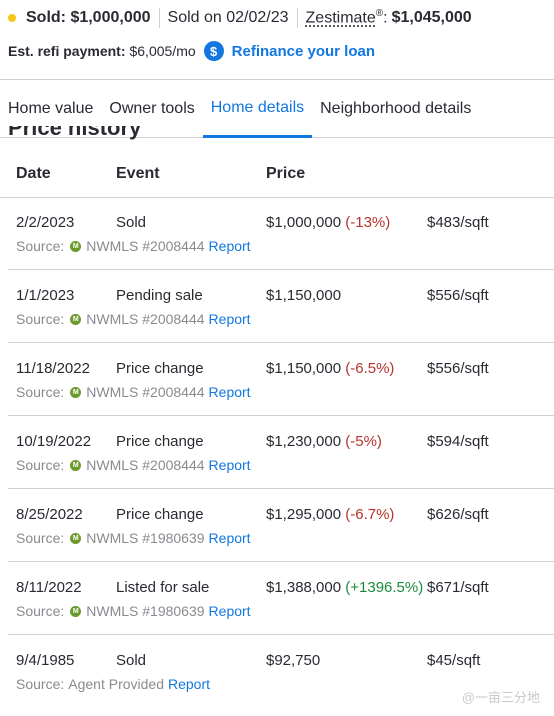  Describe the element at coordinates (45, 295) in the screenshot. I see `row-date: 1/1/2023` at that location.